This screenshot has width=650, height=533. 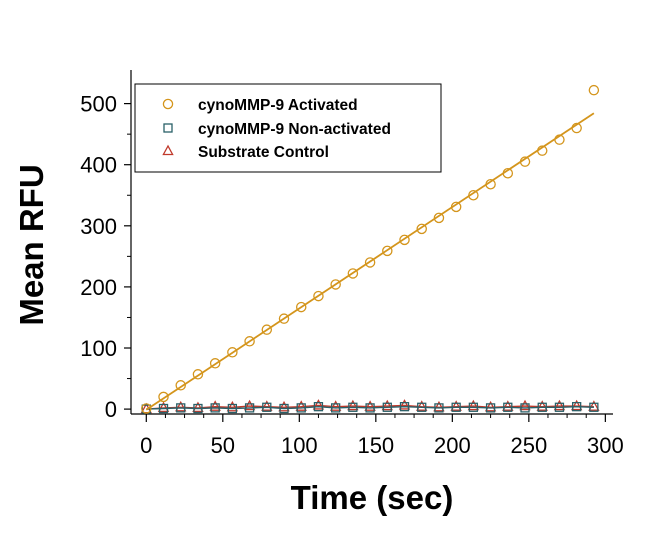 I want to click on x-tick-label: 250, so click(x=528, y=445).